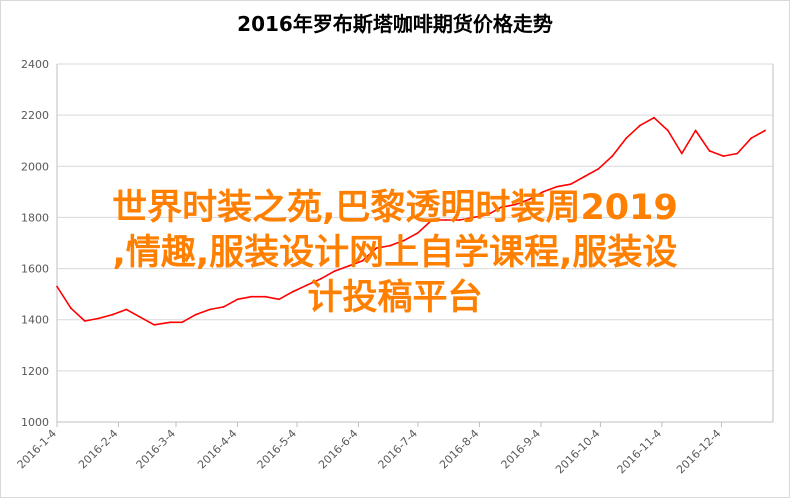  I want to click on chart-title: 2016年罗布斯塔咖啡期货价格走势, so click(395, 24).